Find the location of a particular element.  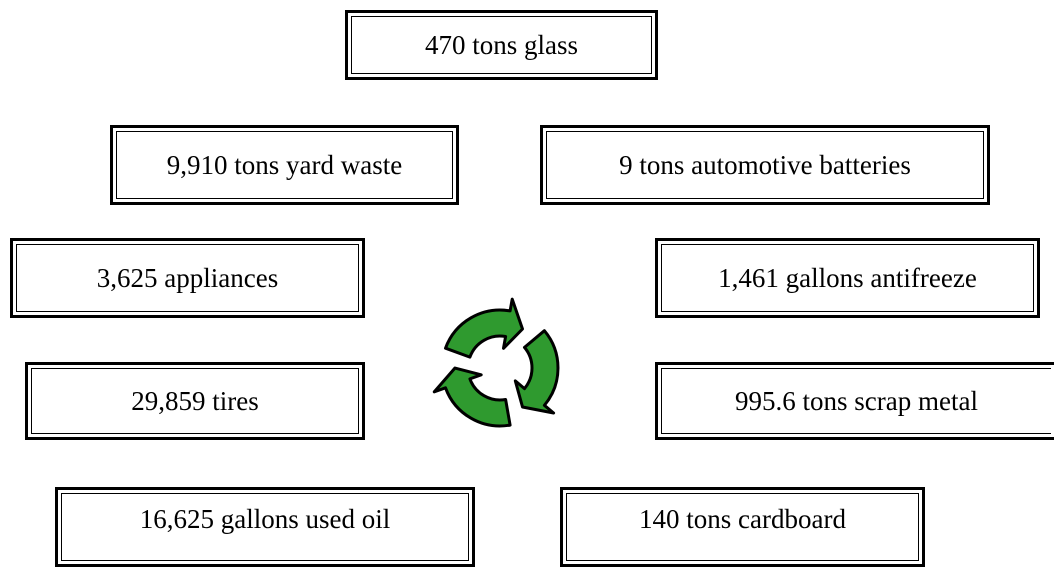

item-label: 29,859 tires is located at coordinates (195, 401).